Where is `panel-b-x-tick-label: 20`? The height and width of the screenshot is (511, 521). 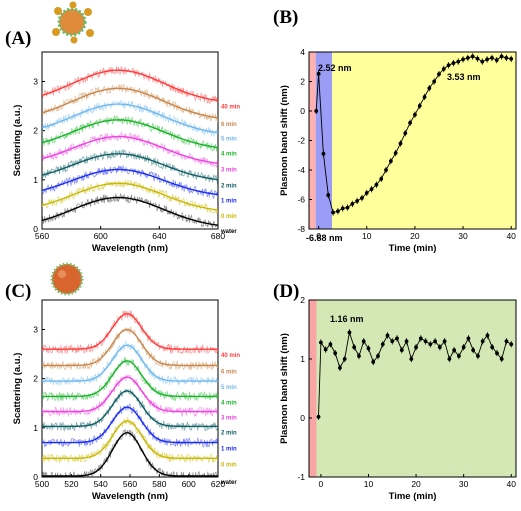
panel-b-x-tick-label: 20 is located at coordinates (415, 236).